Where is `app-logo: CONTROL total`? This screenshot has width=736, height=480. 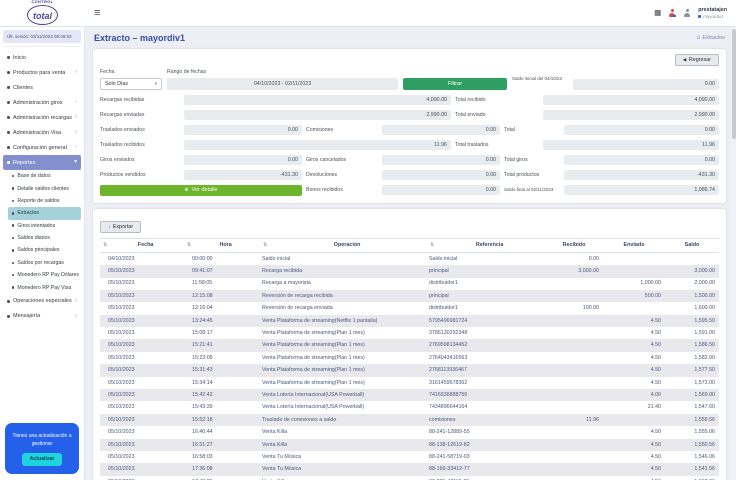 app-logo: CONTROL total is located at coordinates (42, 13).